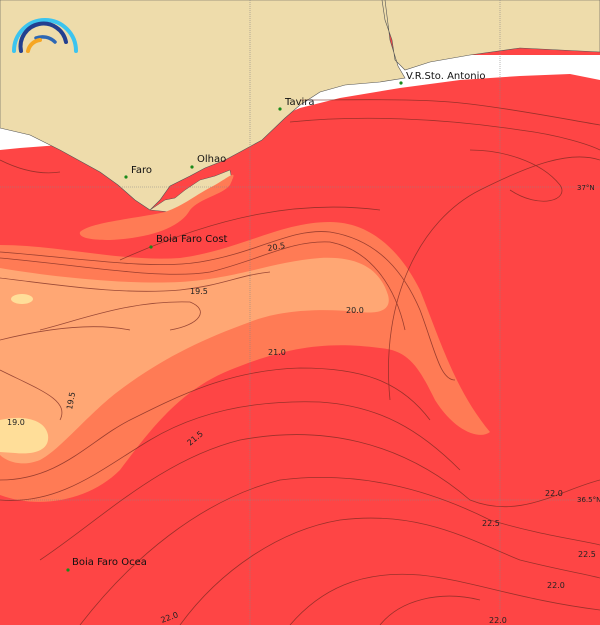 Image resolution: width=600 pixels, height=625 pixels. What do you see at coordinates (299, 102) in the screenshot?
I see `place-label: Tavira` at bounding box center [299, 102].